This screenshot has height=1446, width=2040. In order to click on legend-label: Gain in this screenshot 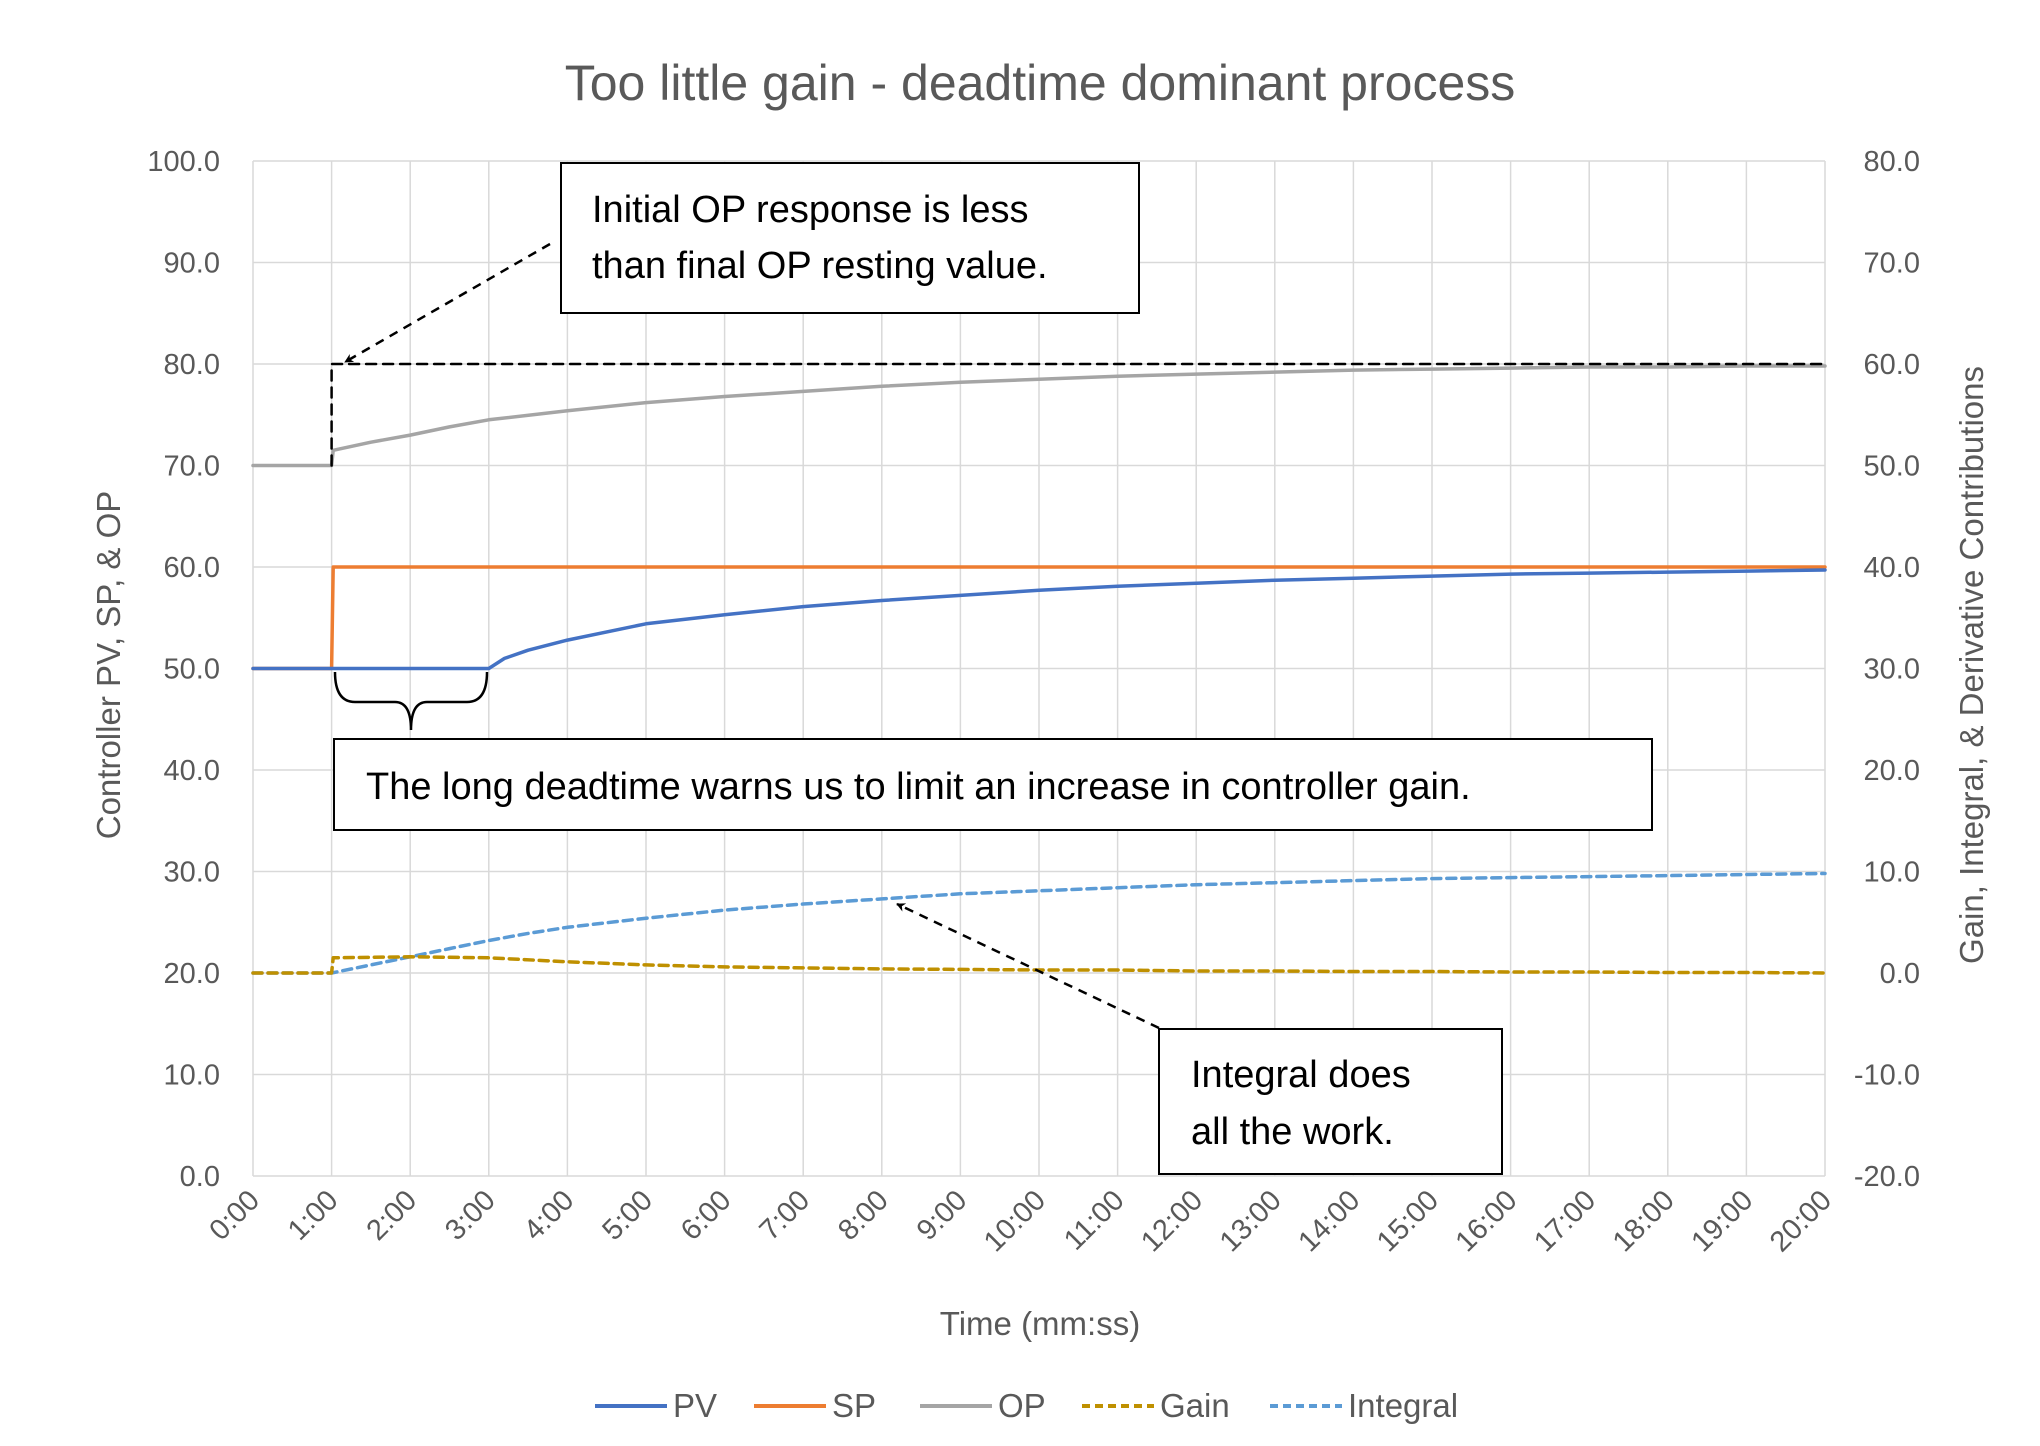, I will do `click(1195, 1405)`.